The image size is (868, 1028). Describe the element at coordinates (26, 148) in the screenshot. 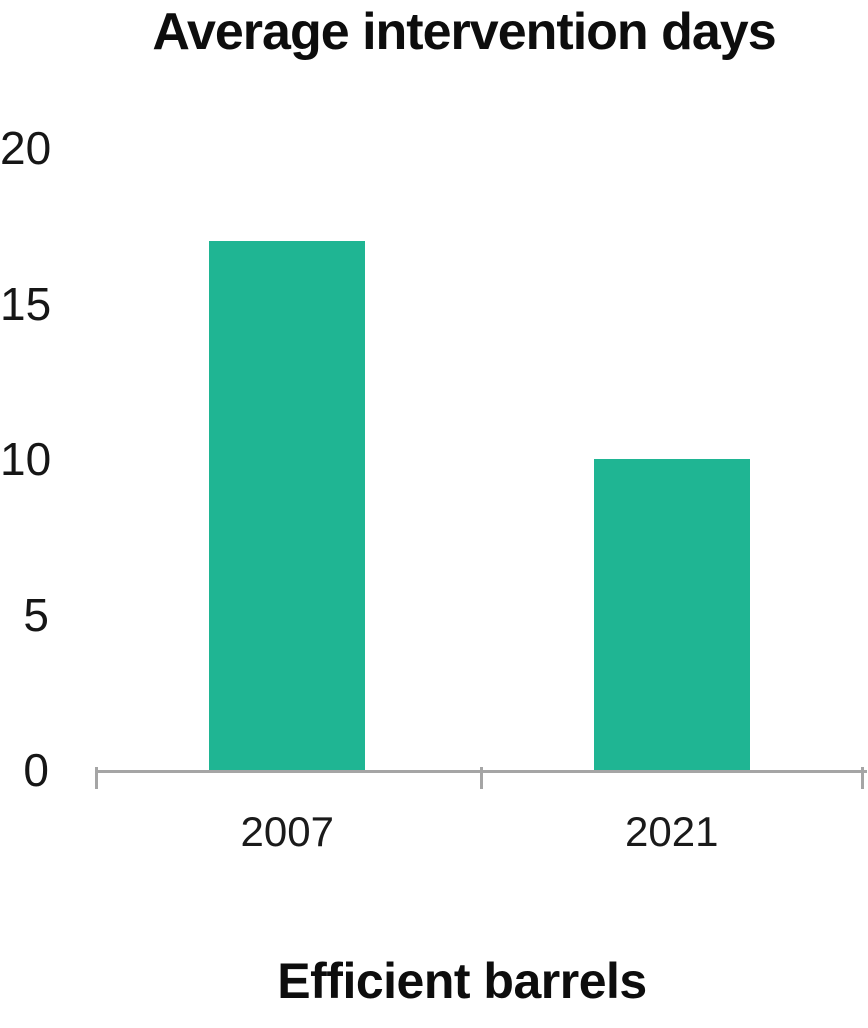

I see `y-tick-label-20: 20` at that location.